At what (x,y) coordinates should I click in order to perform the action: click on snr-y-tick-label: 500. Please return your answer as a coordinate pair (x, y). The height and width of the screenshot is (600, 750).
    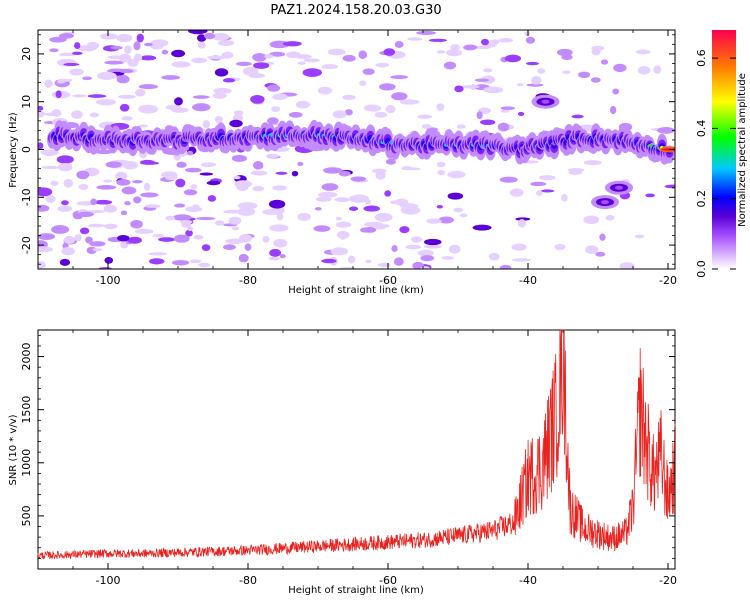
    Looking at the image, I should click on (26, 515).